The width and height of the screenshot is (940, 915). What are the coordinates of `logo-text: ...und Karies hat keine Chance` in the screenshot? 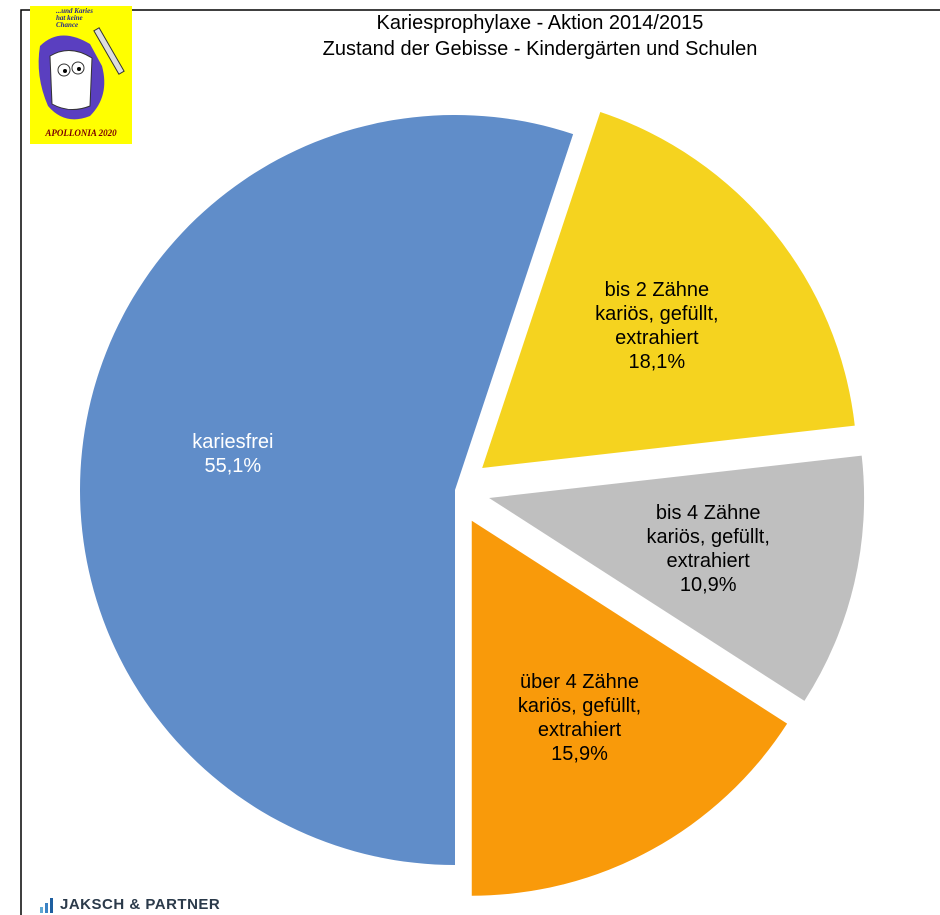 It's located at (74, 18).